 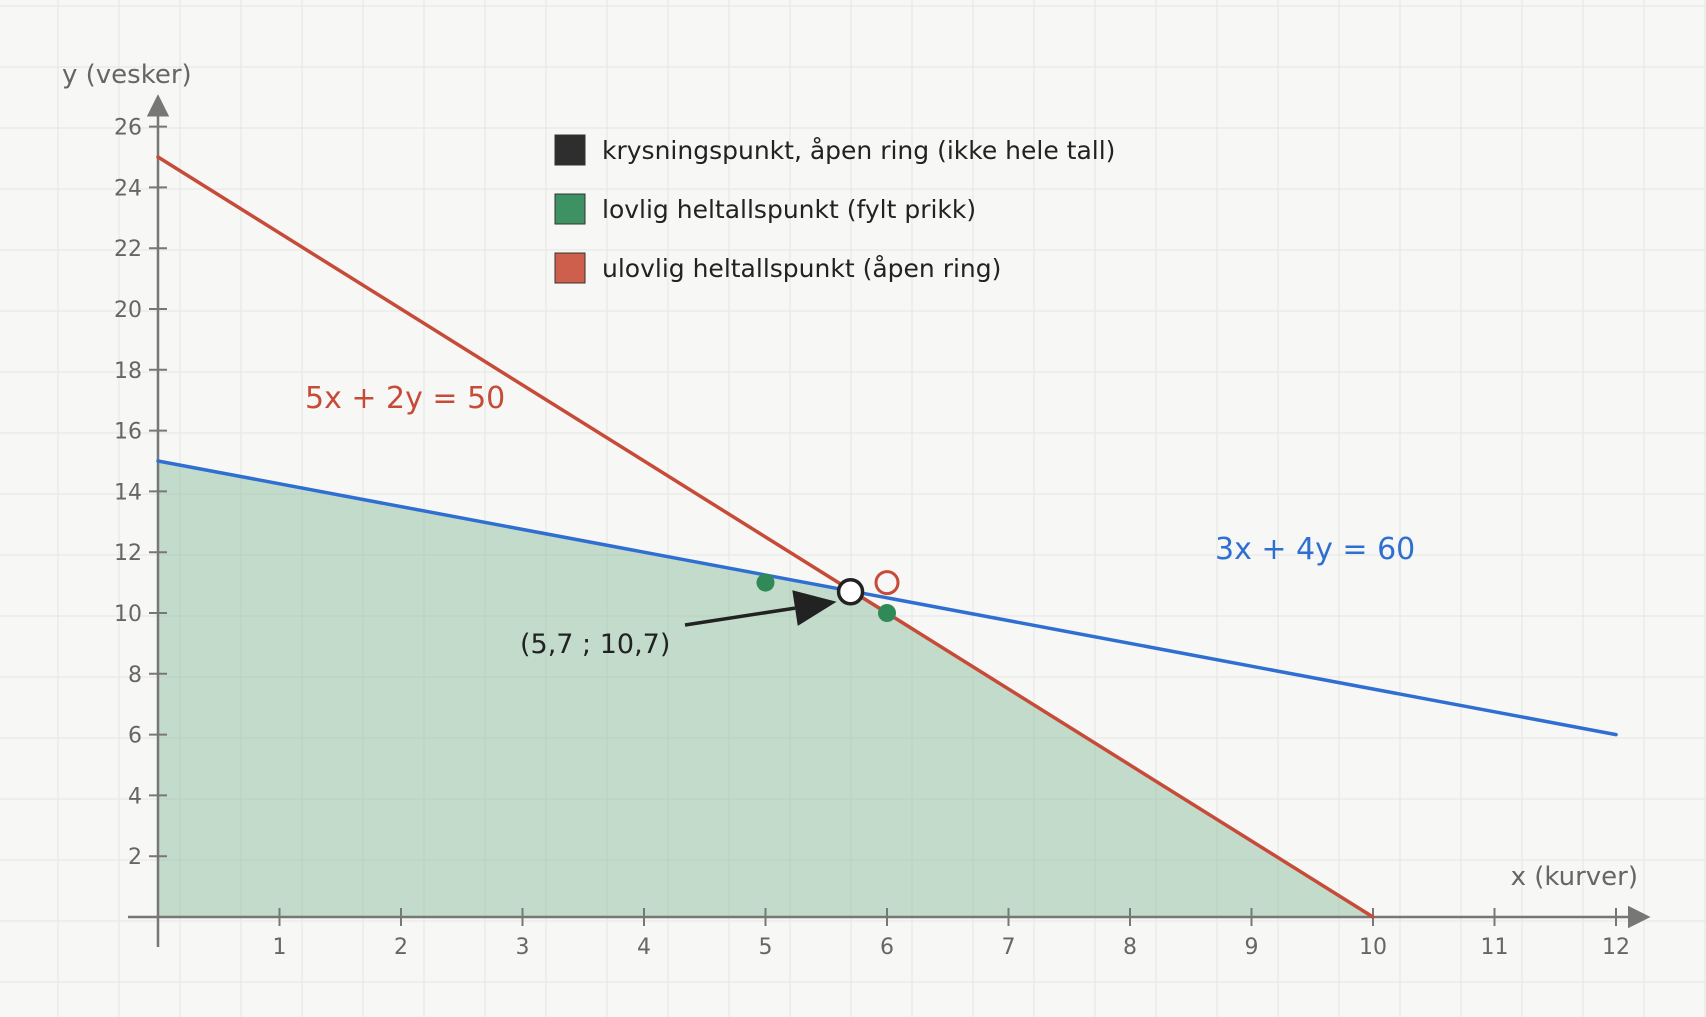 I want to click on y-tick-label: 16, so click(x=128, y=432).